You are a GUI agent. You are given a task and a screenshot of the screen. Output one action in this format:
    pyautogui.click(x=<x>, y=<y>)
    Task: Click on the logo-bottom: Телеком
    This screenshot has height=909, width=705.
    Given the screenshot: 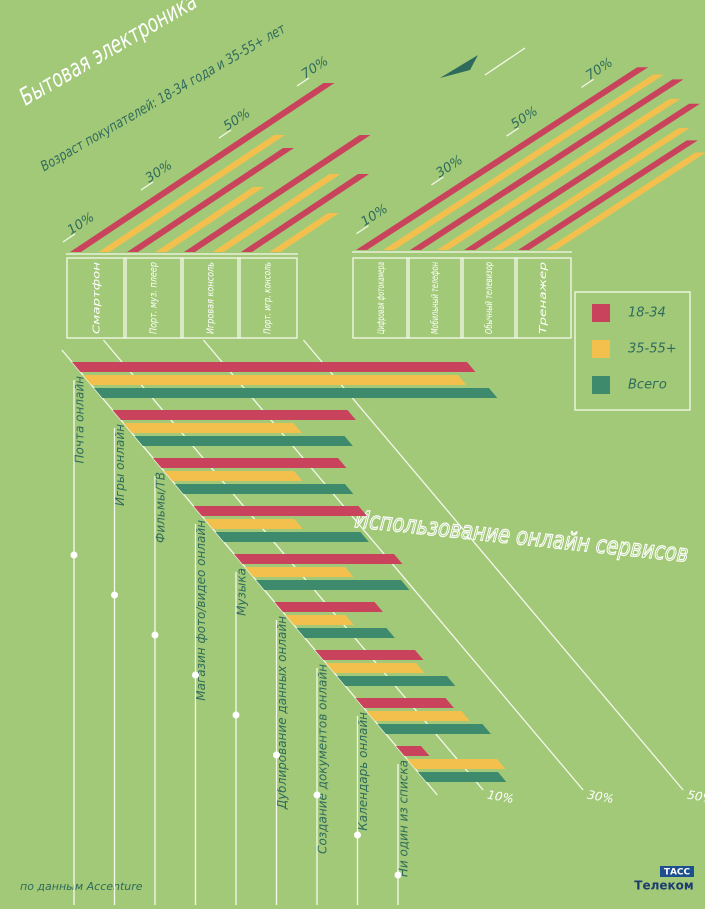 What is the action you would take?
    pyautogui.click(x=663, y=886)
    